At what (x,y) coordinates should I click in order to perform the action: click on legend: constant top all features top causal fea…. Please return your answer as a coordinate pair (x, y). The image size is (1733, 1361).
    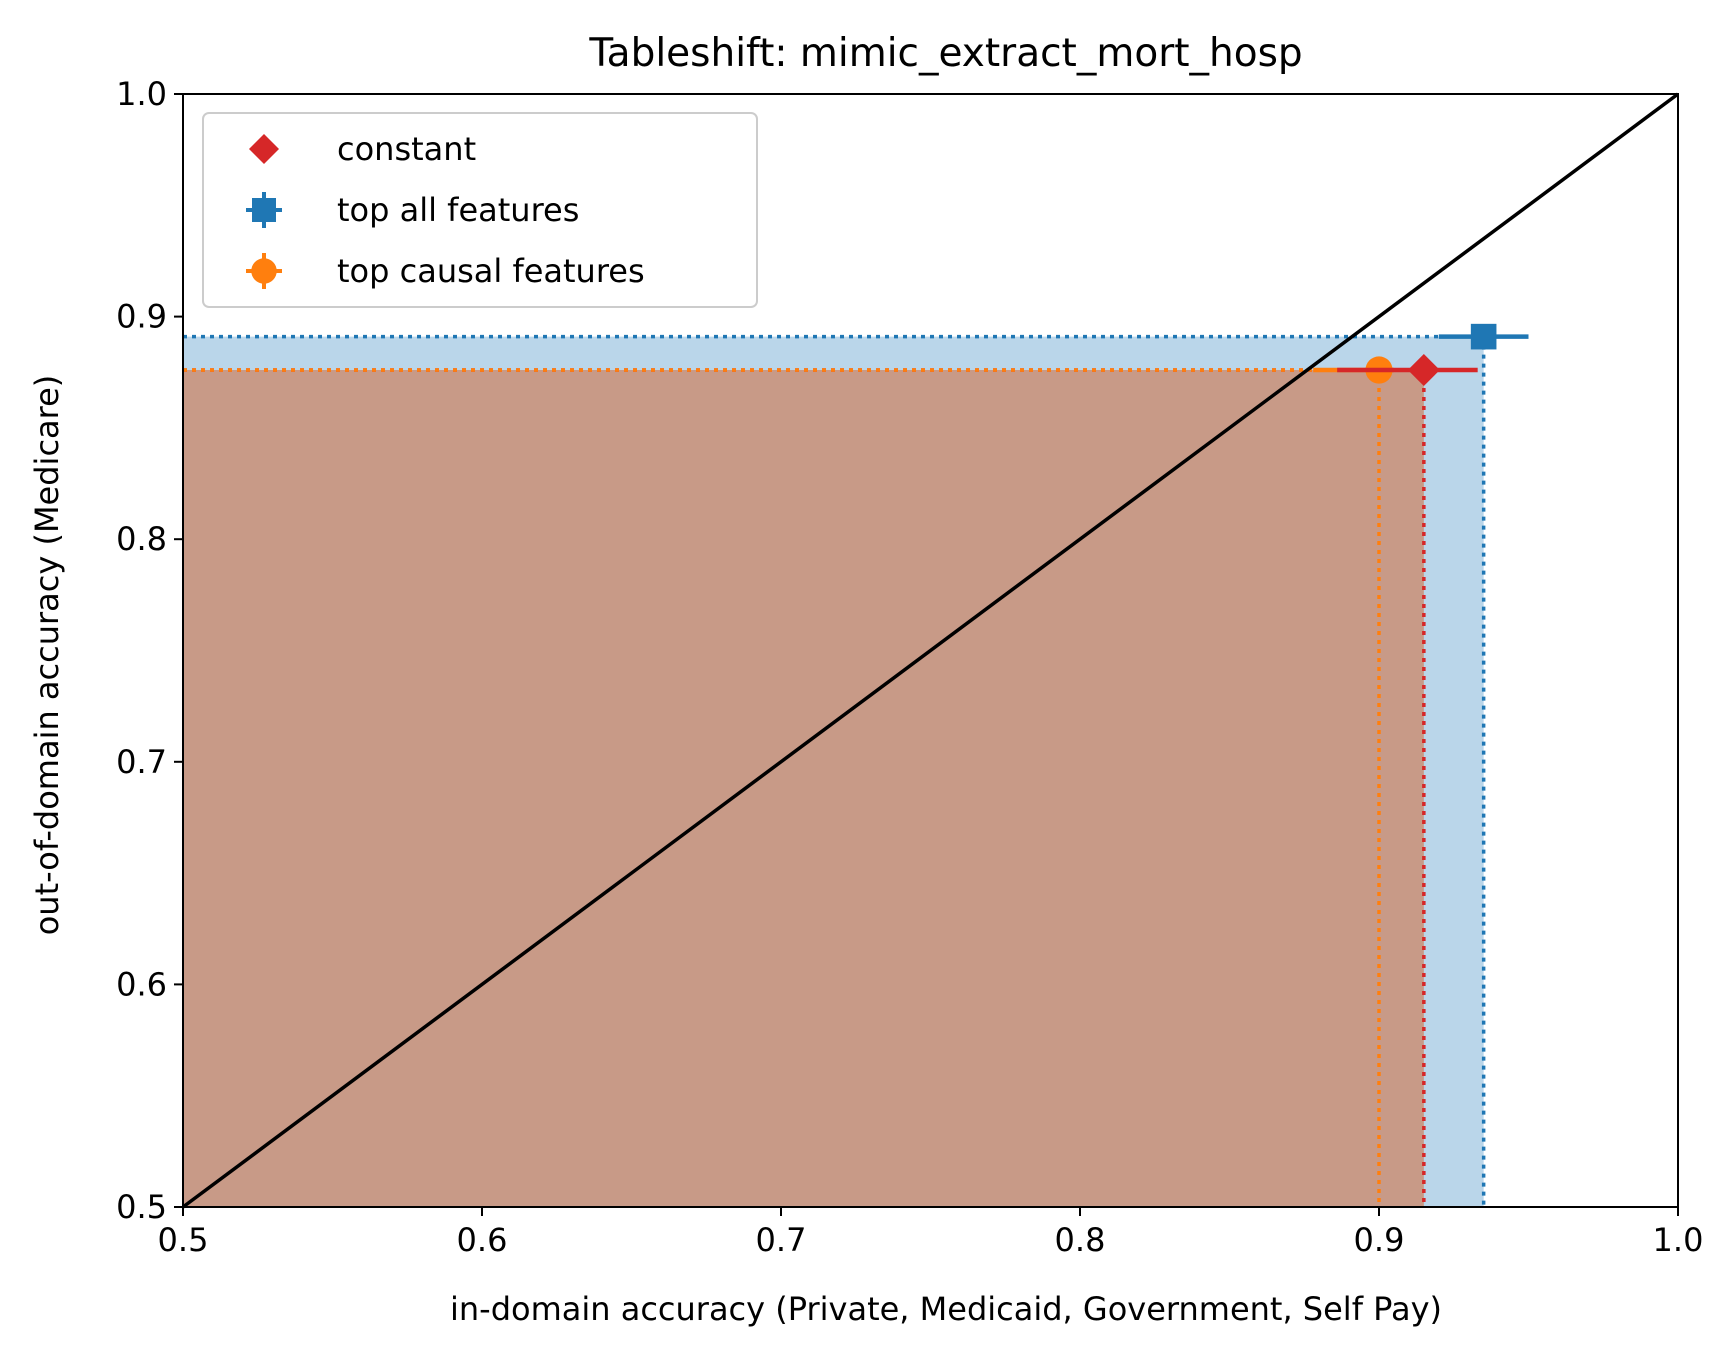
    Looking at the image, I should click on (480, 210).